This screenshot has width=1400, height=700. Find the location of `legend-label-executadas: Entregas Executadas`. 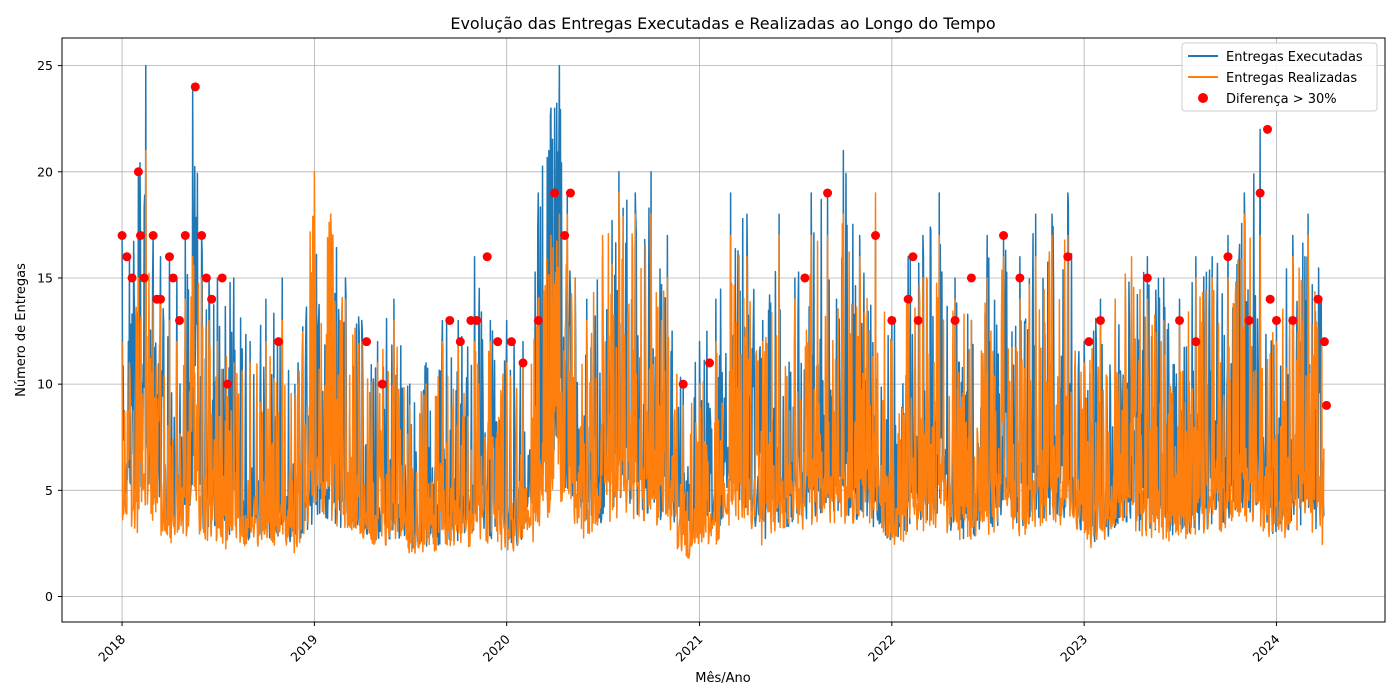

legend-label-executadas: Entregas Executadas is located at coordinates (1294, 57).